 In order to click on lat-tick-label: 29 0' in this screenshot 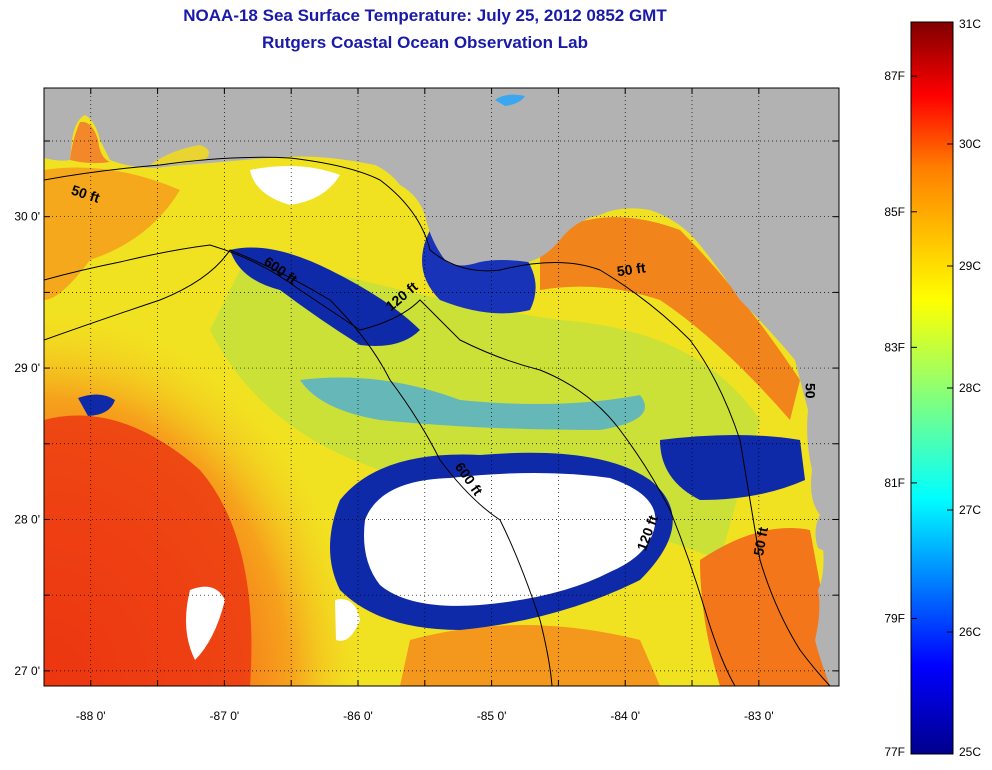, I will do `click(27, 368)`.